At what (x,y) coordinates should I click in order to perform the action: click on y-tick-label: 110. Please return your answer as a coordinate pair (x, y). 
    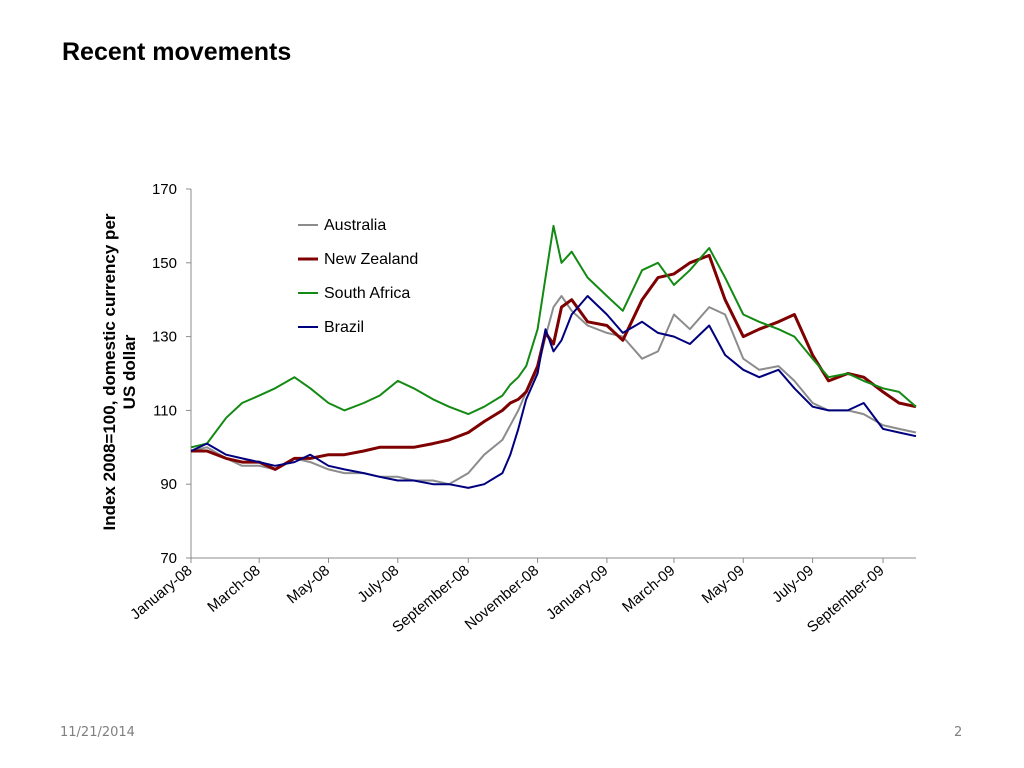
    Looking at the image, I should click on (165, 410).